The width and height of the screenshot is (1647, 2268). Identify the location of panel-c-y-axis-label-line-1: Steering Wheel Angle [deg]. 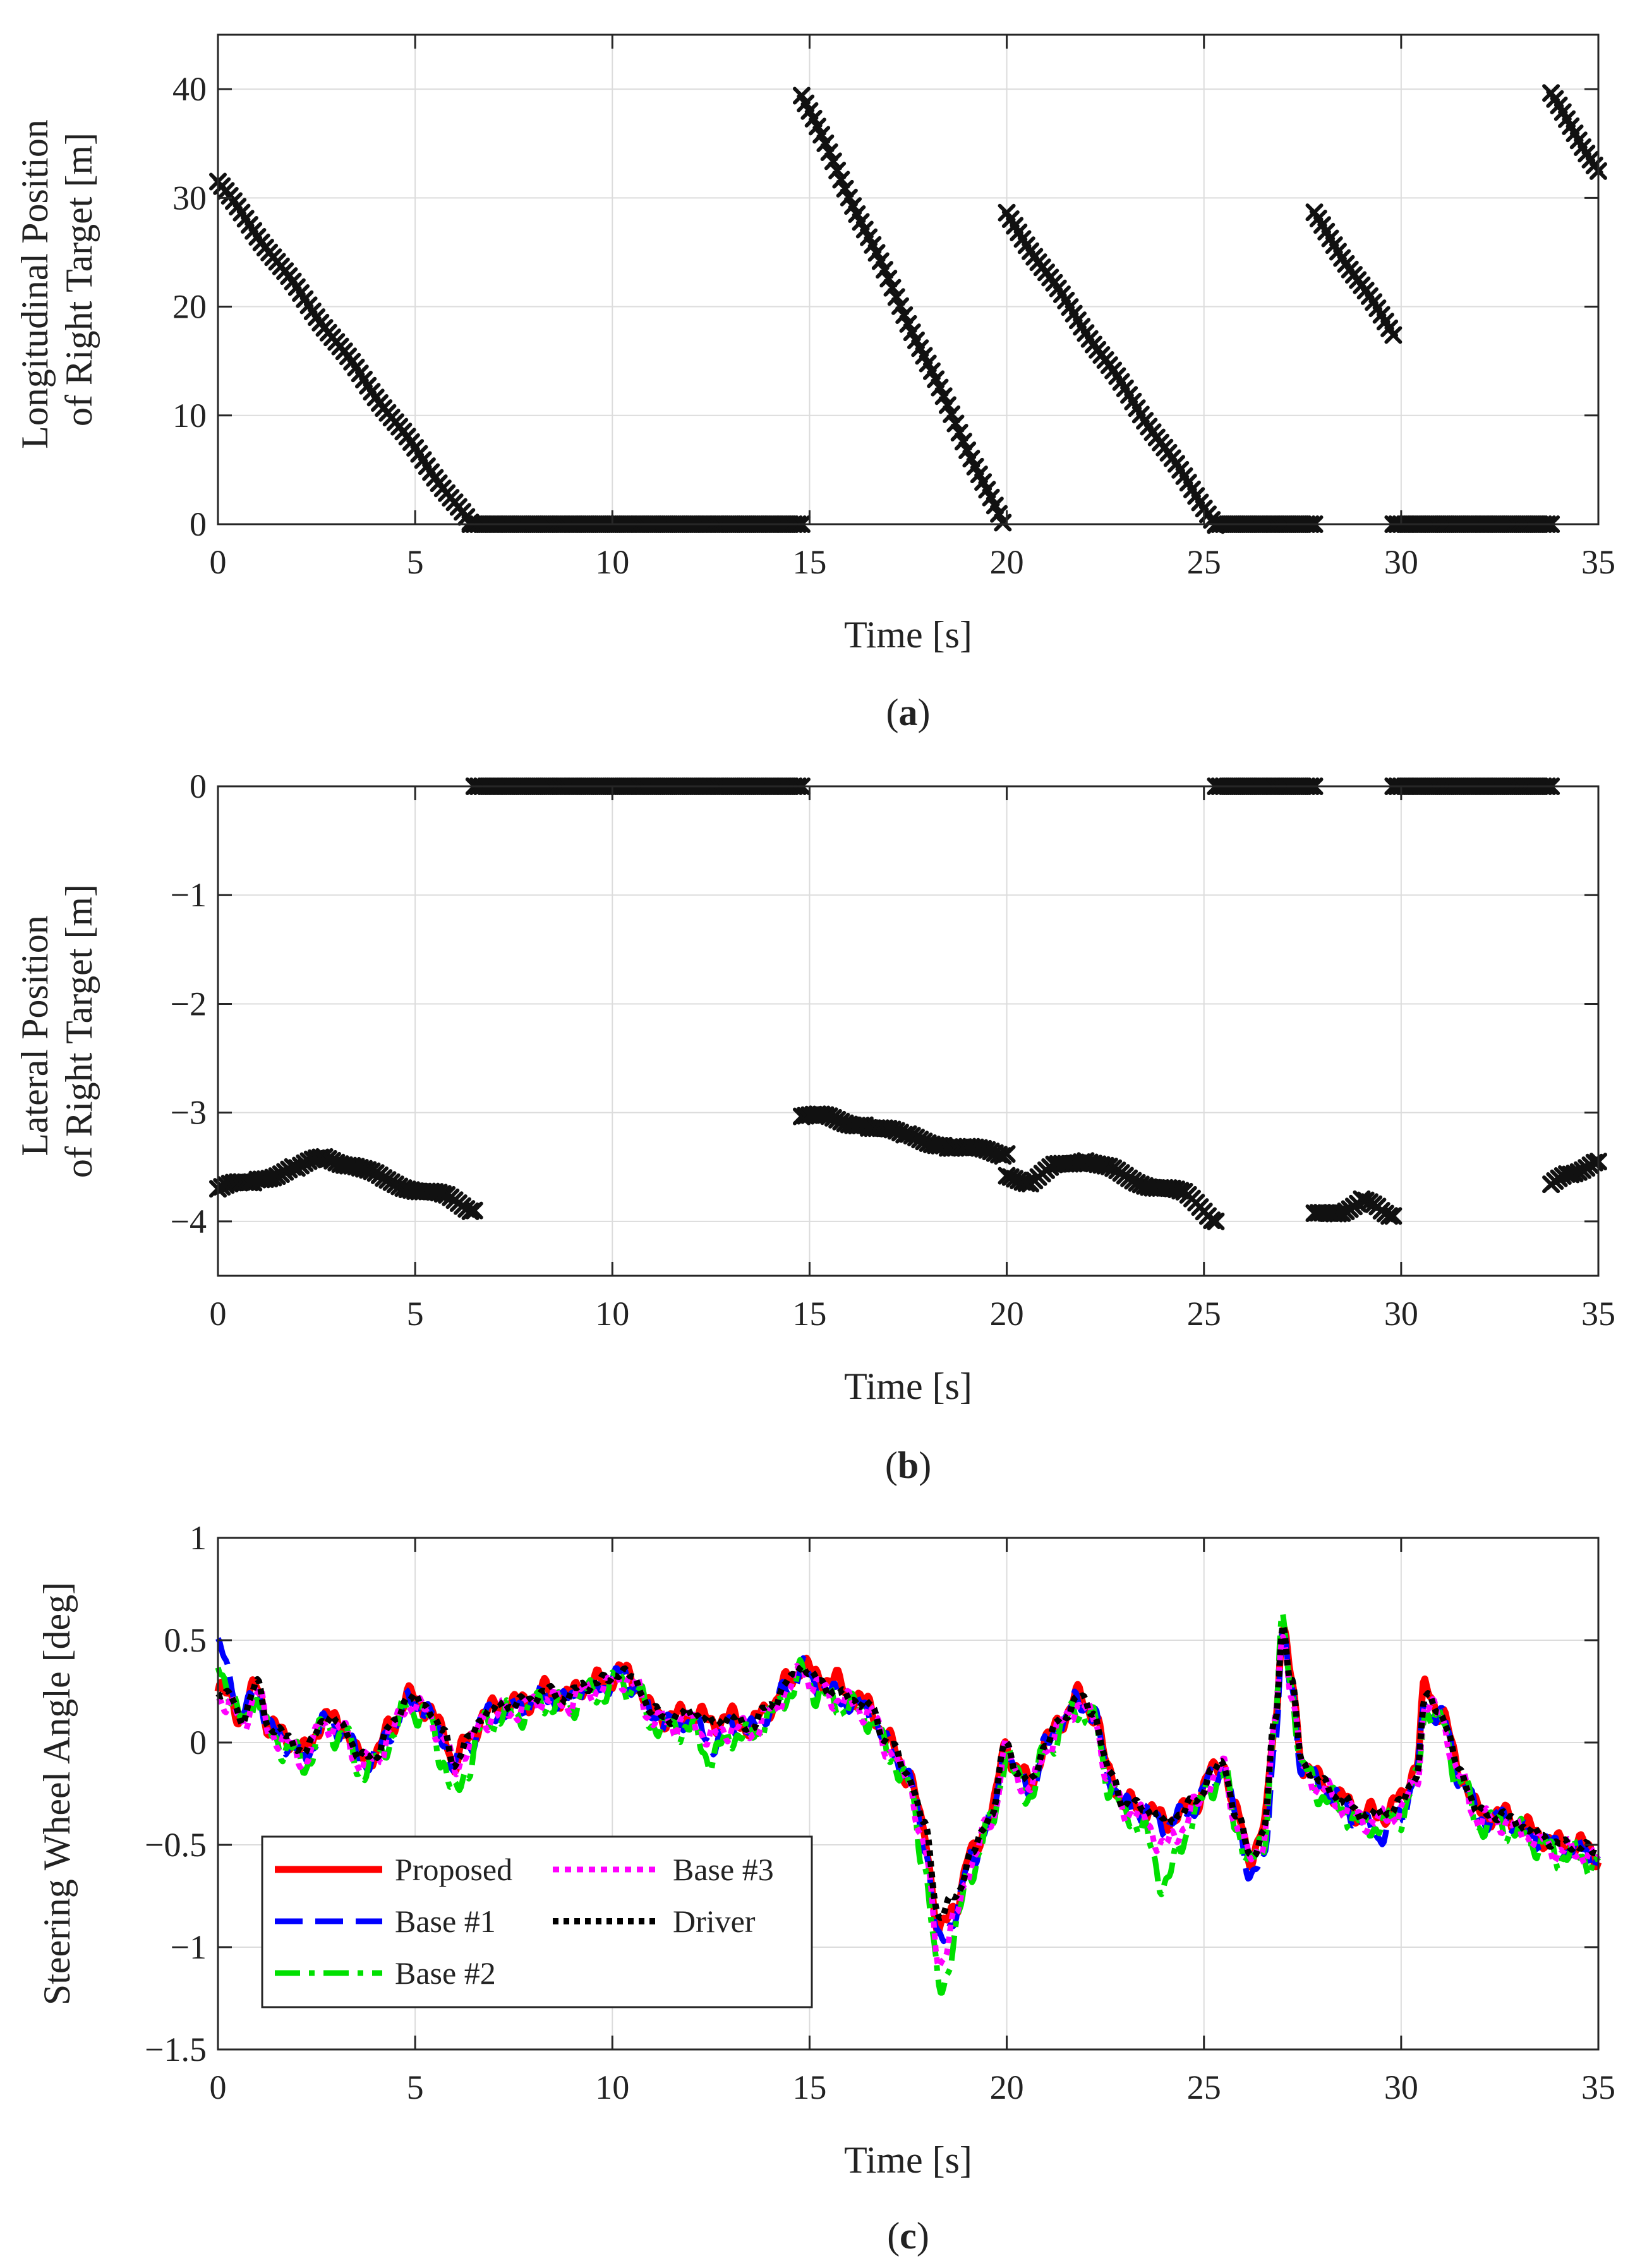
(57, 1793).